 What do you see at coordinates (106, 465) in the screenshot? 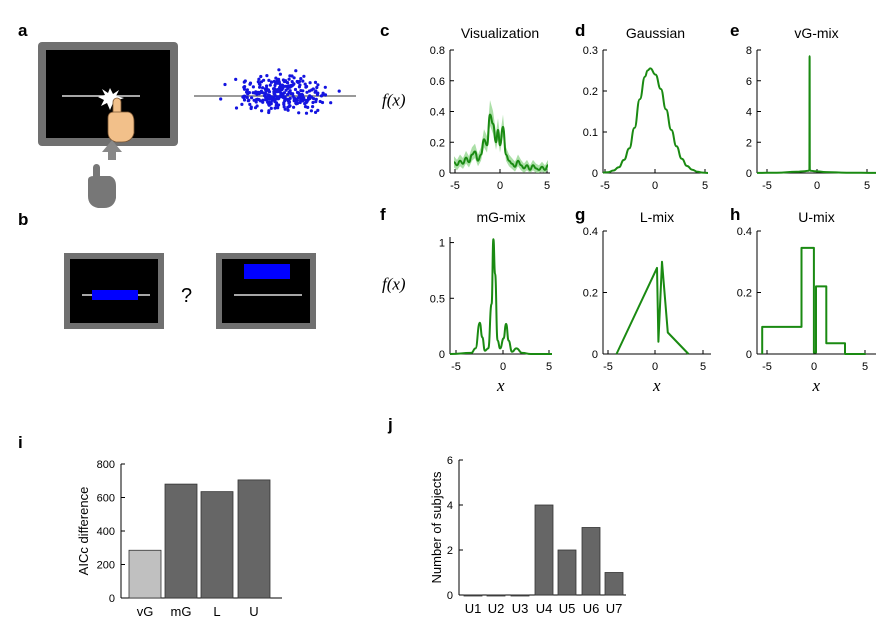
I see `y-tick-label: 800` at bounding box center [106, 465].